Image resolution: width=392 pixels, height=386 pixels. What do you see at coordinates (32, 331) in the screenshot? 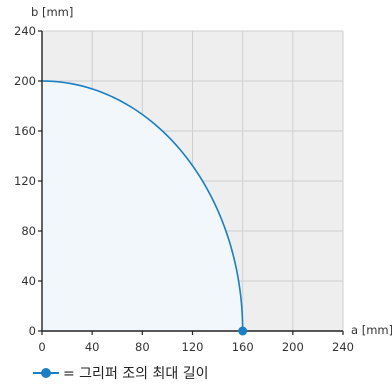
I see `y-tick-label: 0` at bounding box center [32, 331].